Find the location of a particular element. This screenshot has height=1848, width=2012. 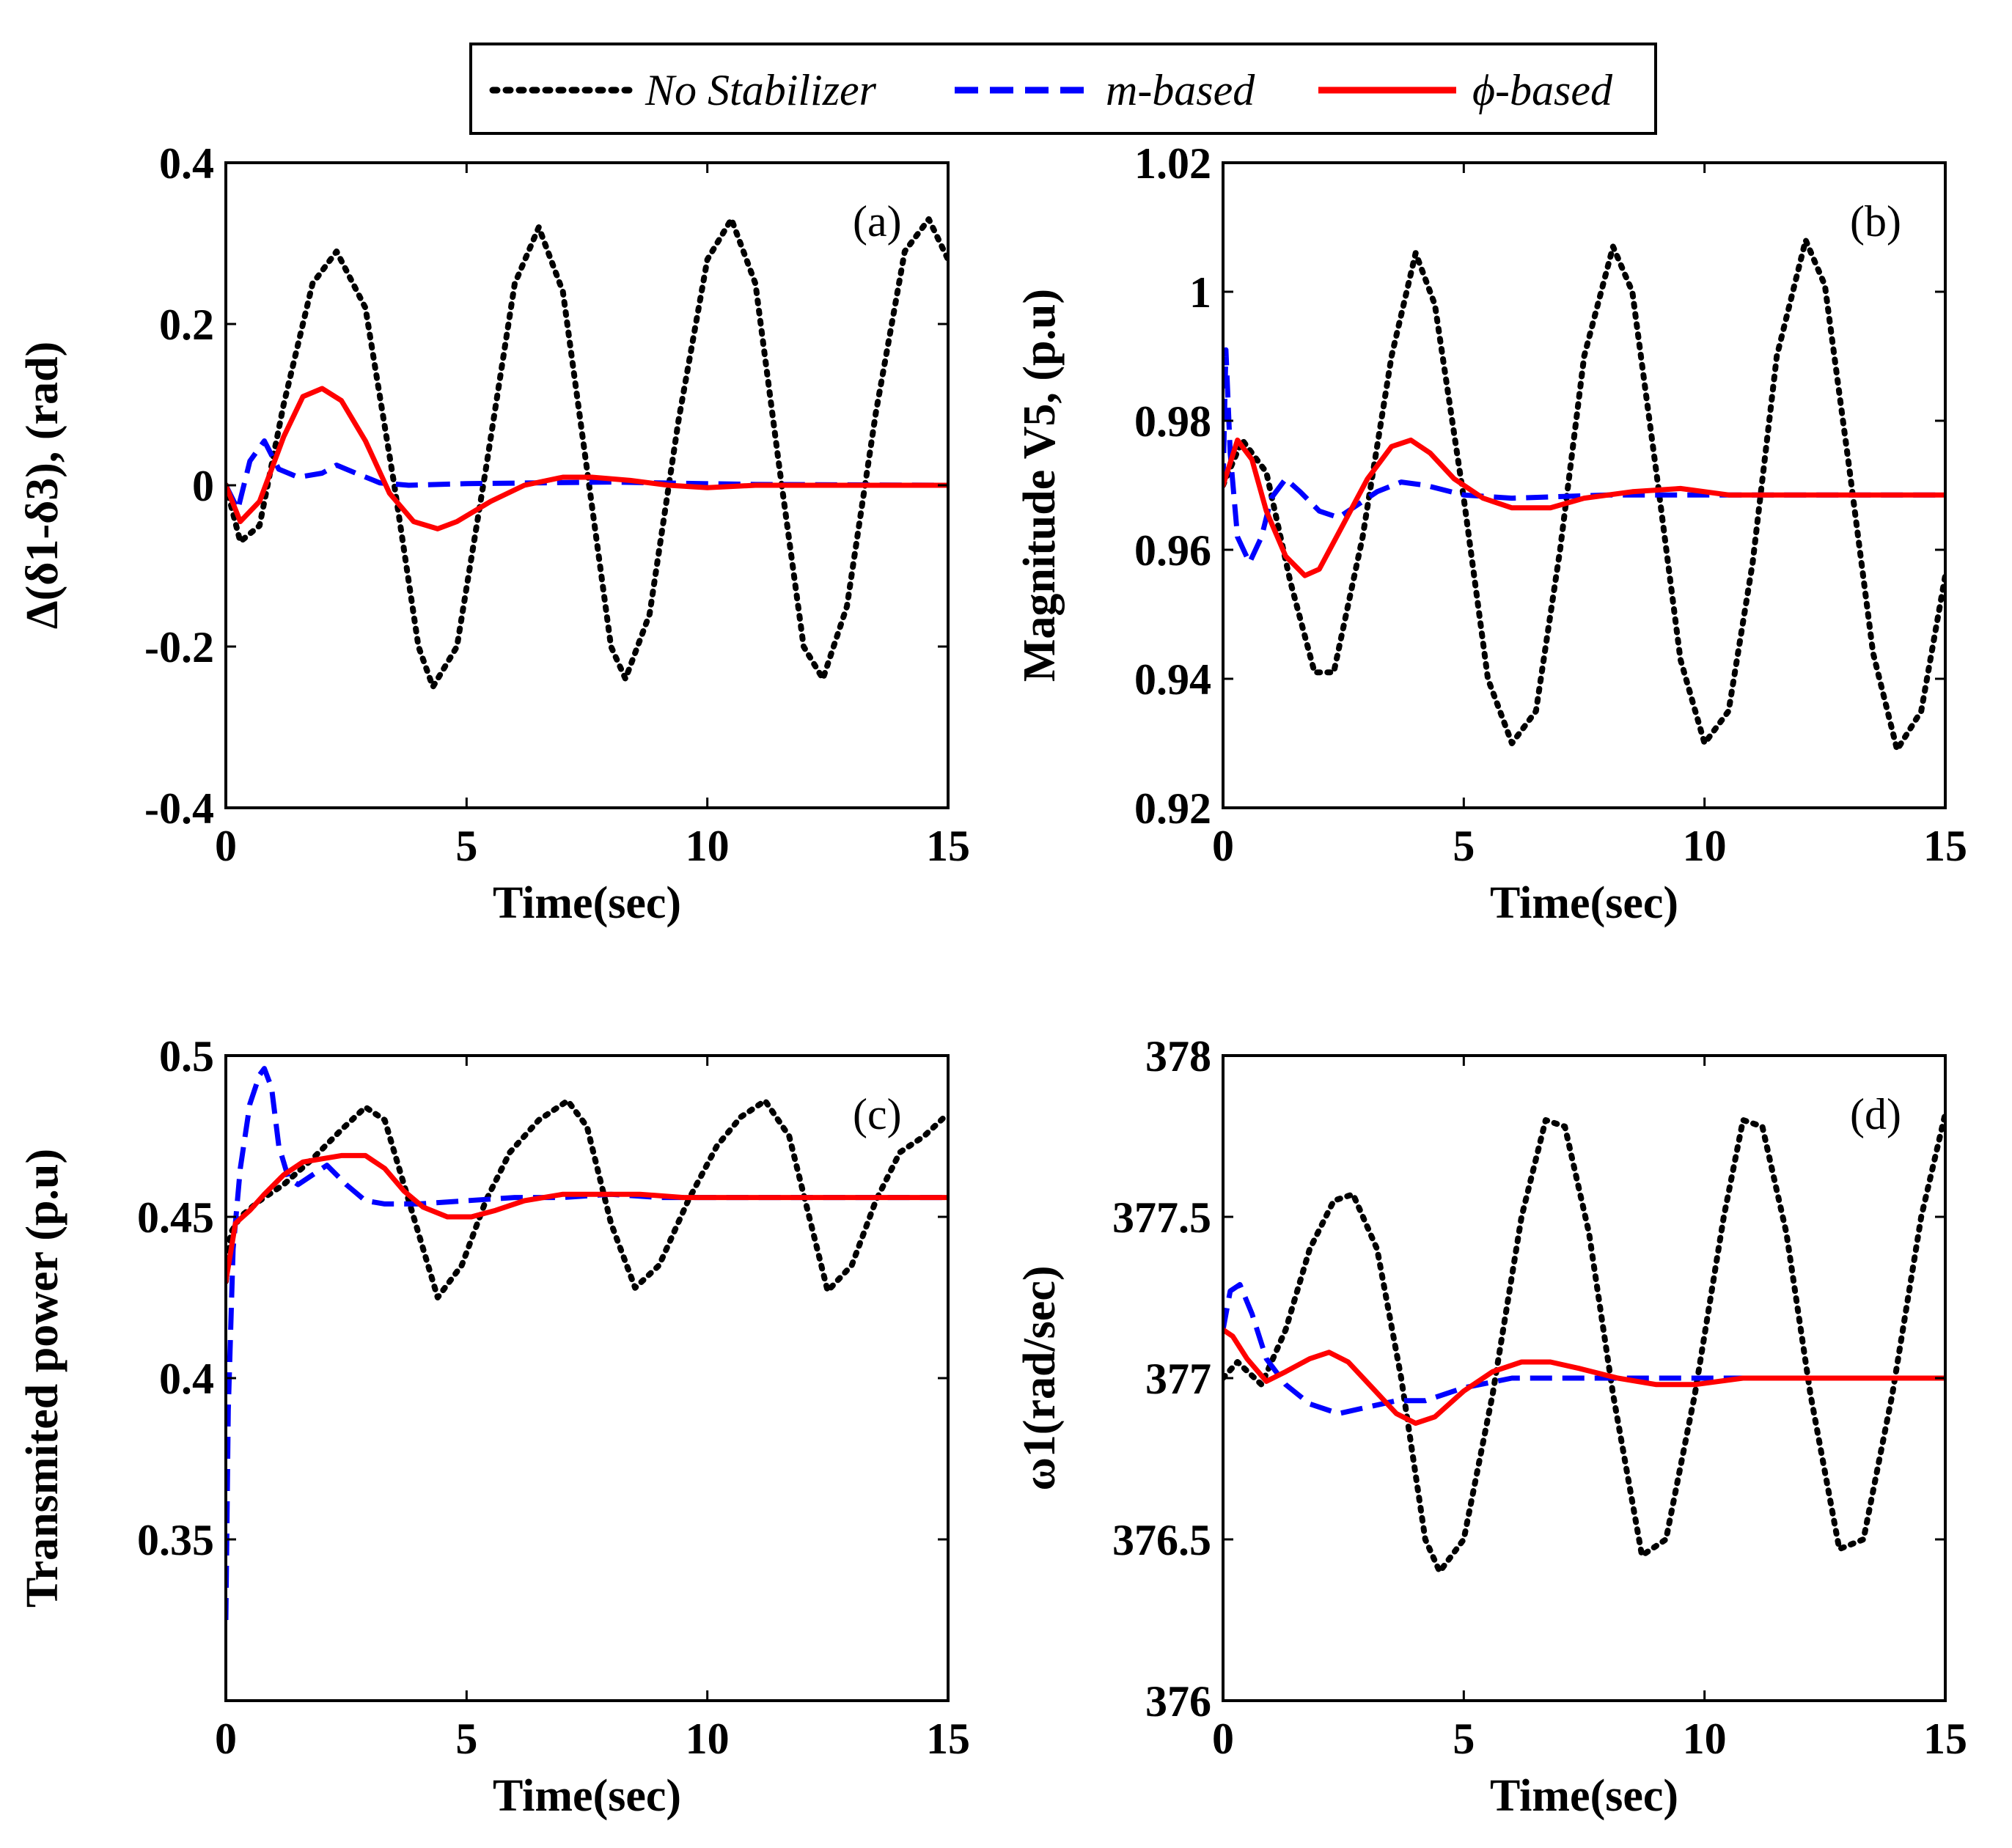

x-tick-label-b: 5 is located at coordinates (1464, 846).